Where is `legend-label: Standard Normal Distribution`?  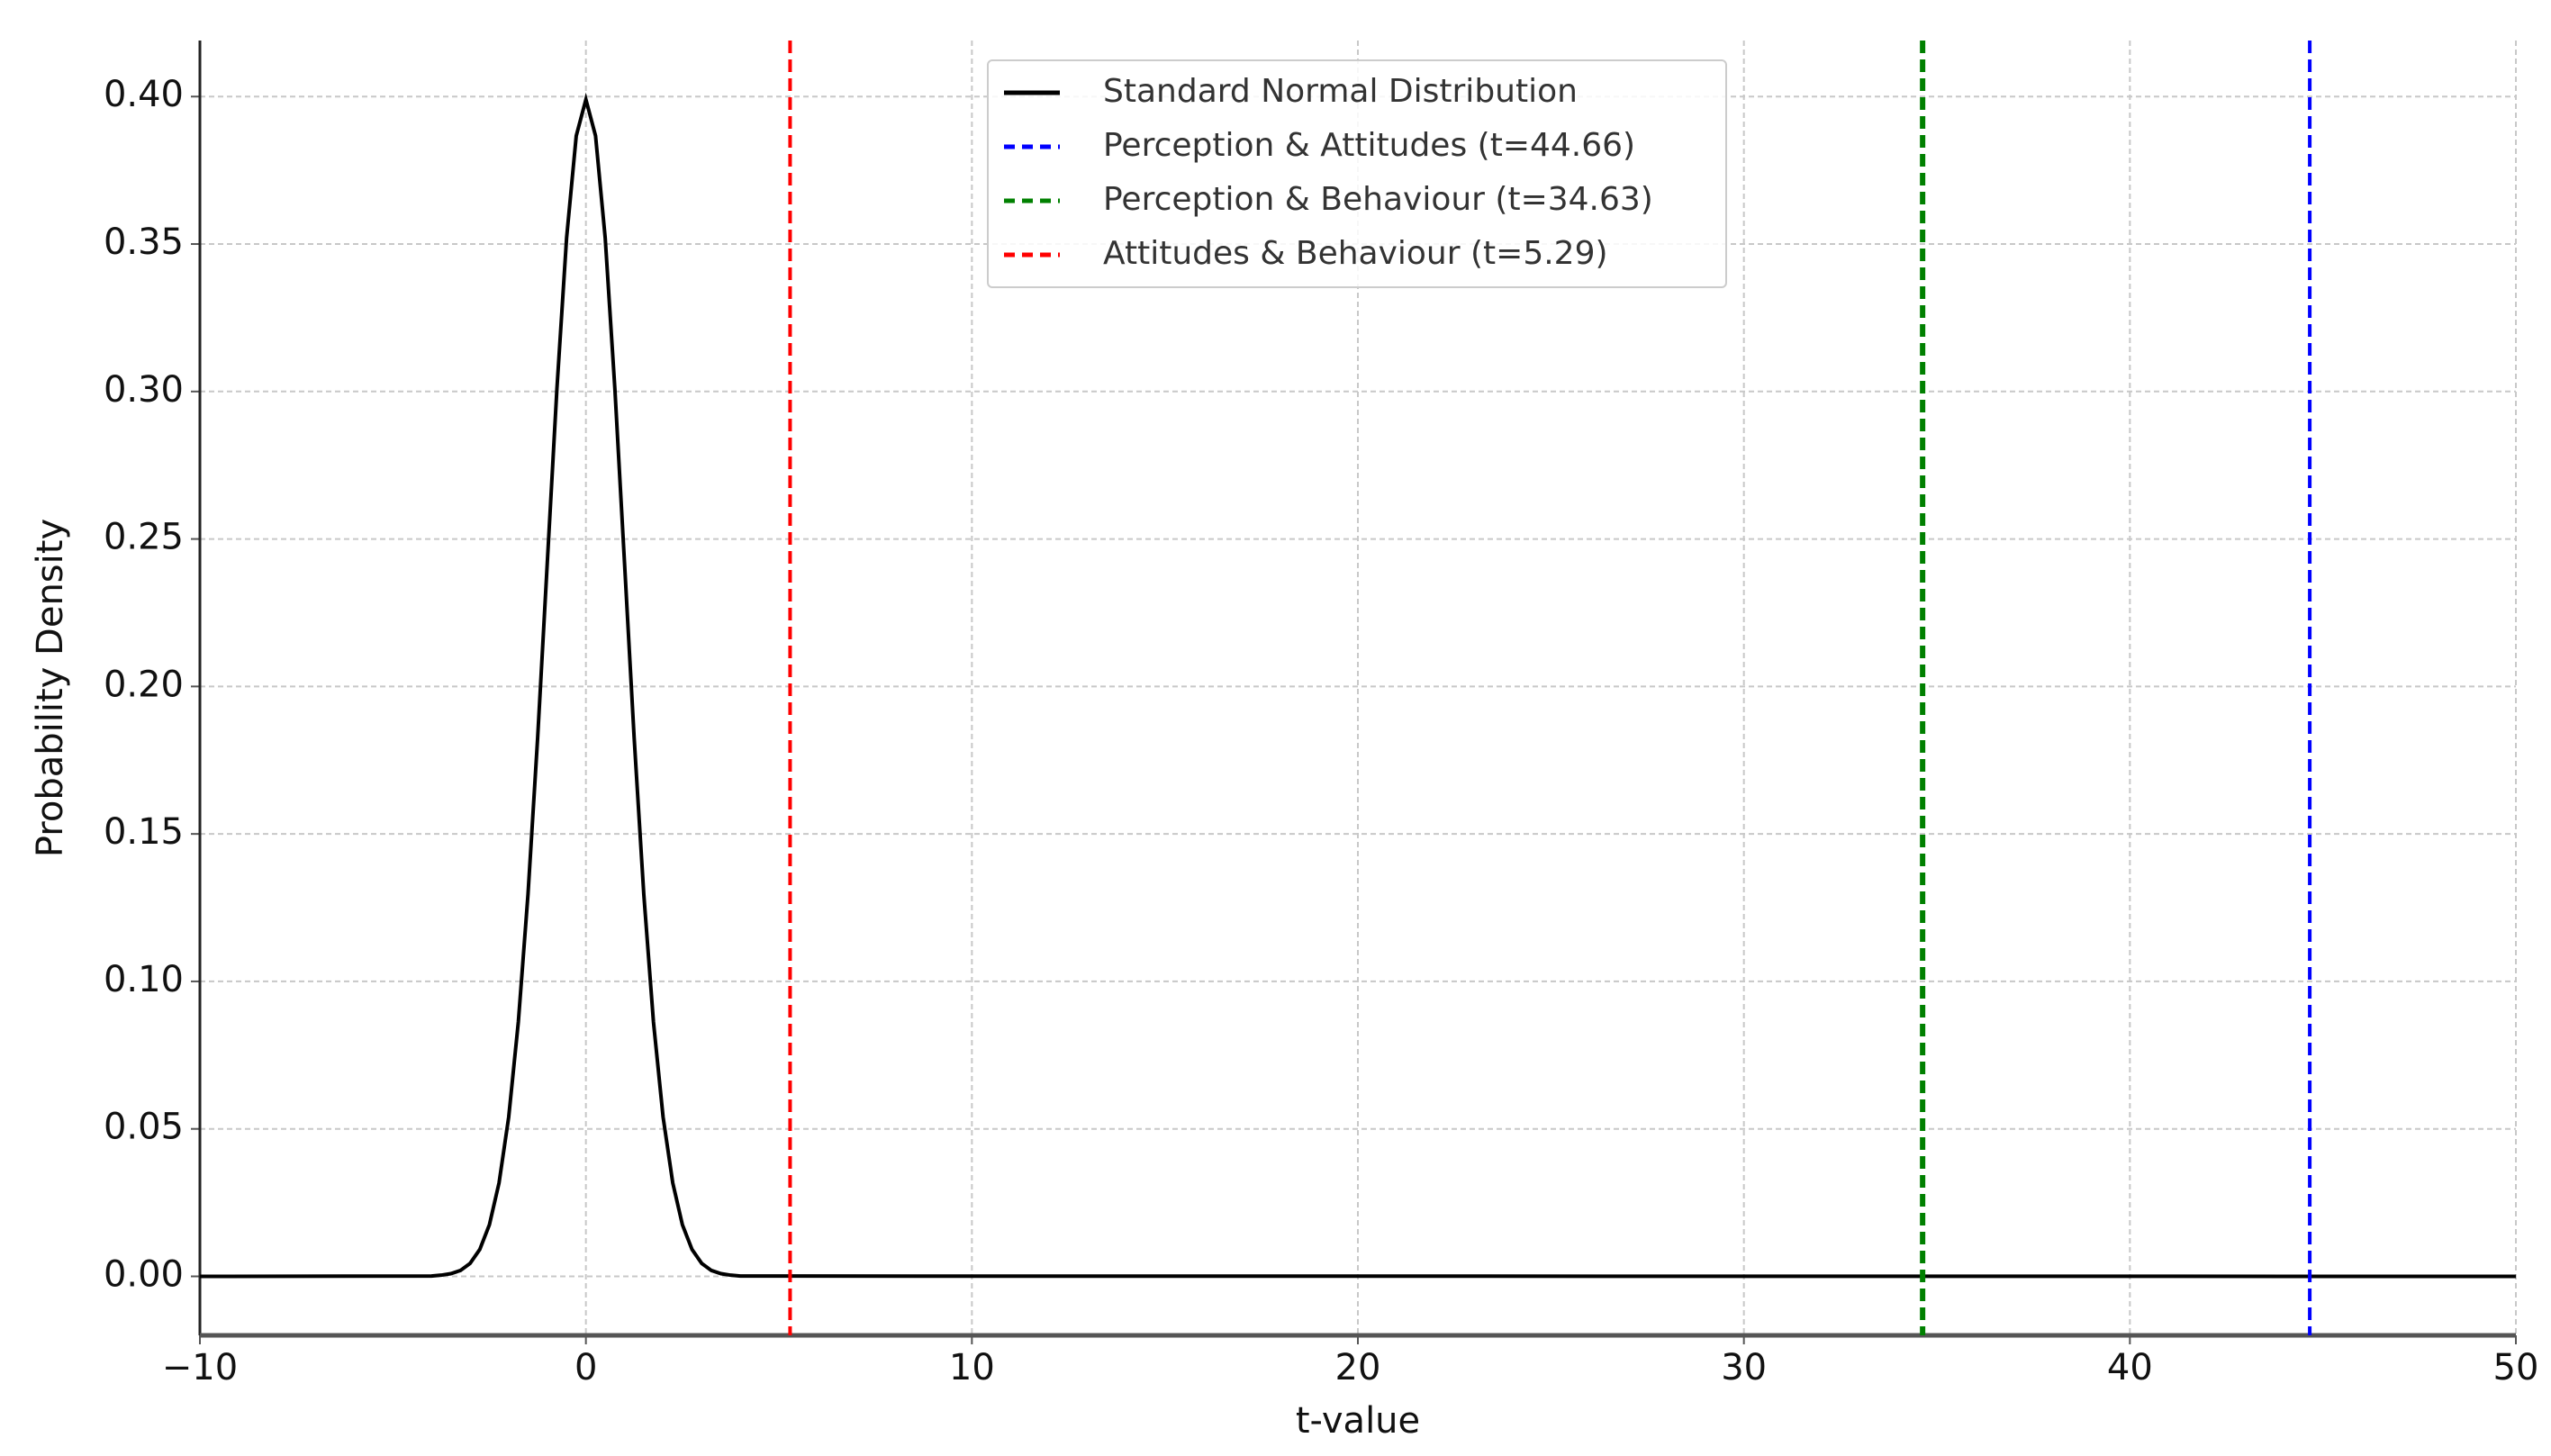
legend-label: Standard Normal Distribution is located at coordinates (1340, 92).